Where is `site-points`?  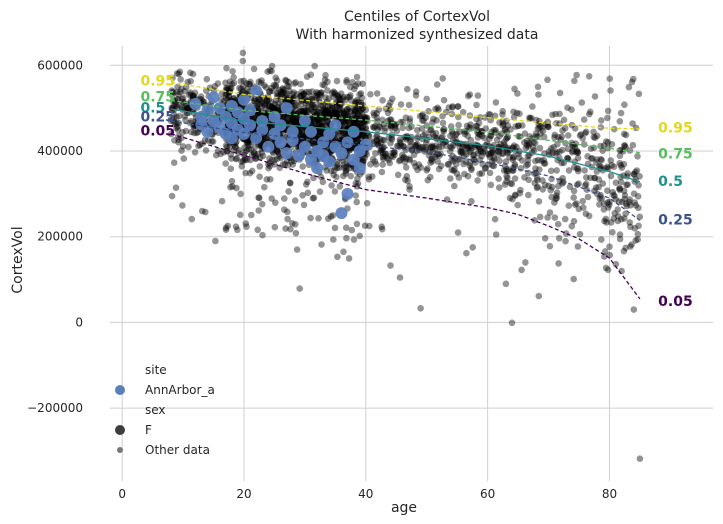 site-points is located at coordinates (280, 152).